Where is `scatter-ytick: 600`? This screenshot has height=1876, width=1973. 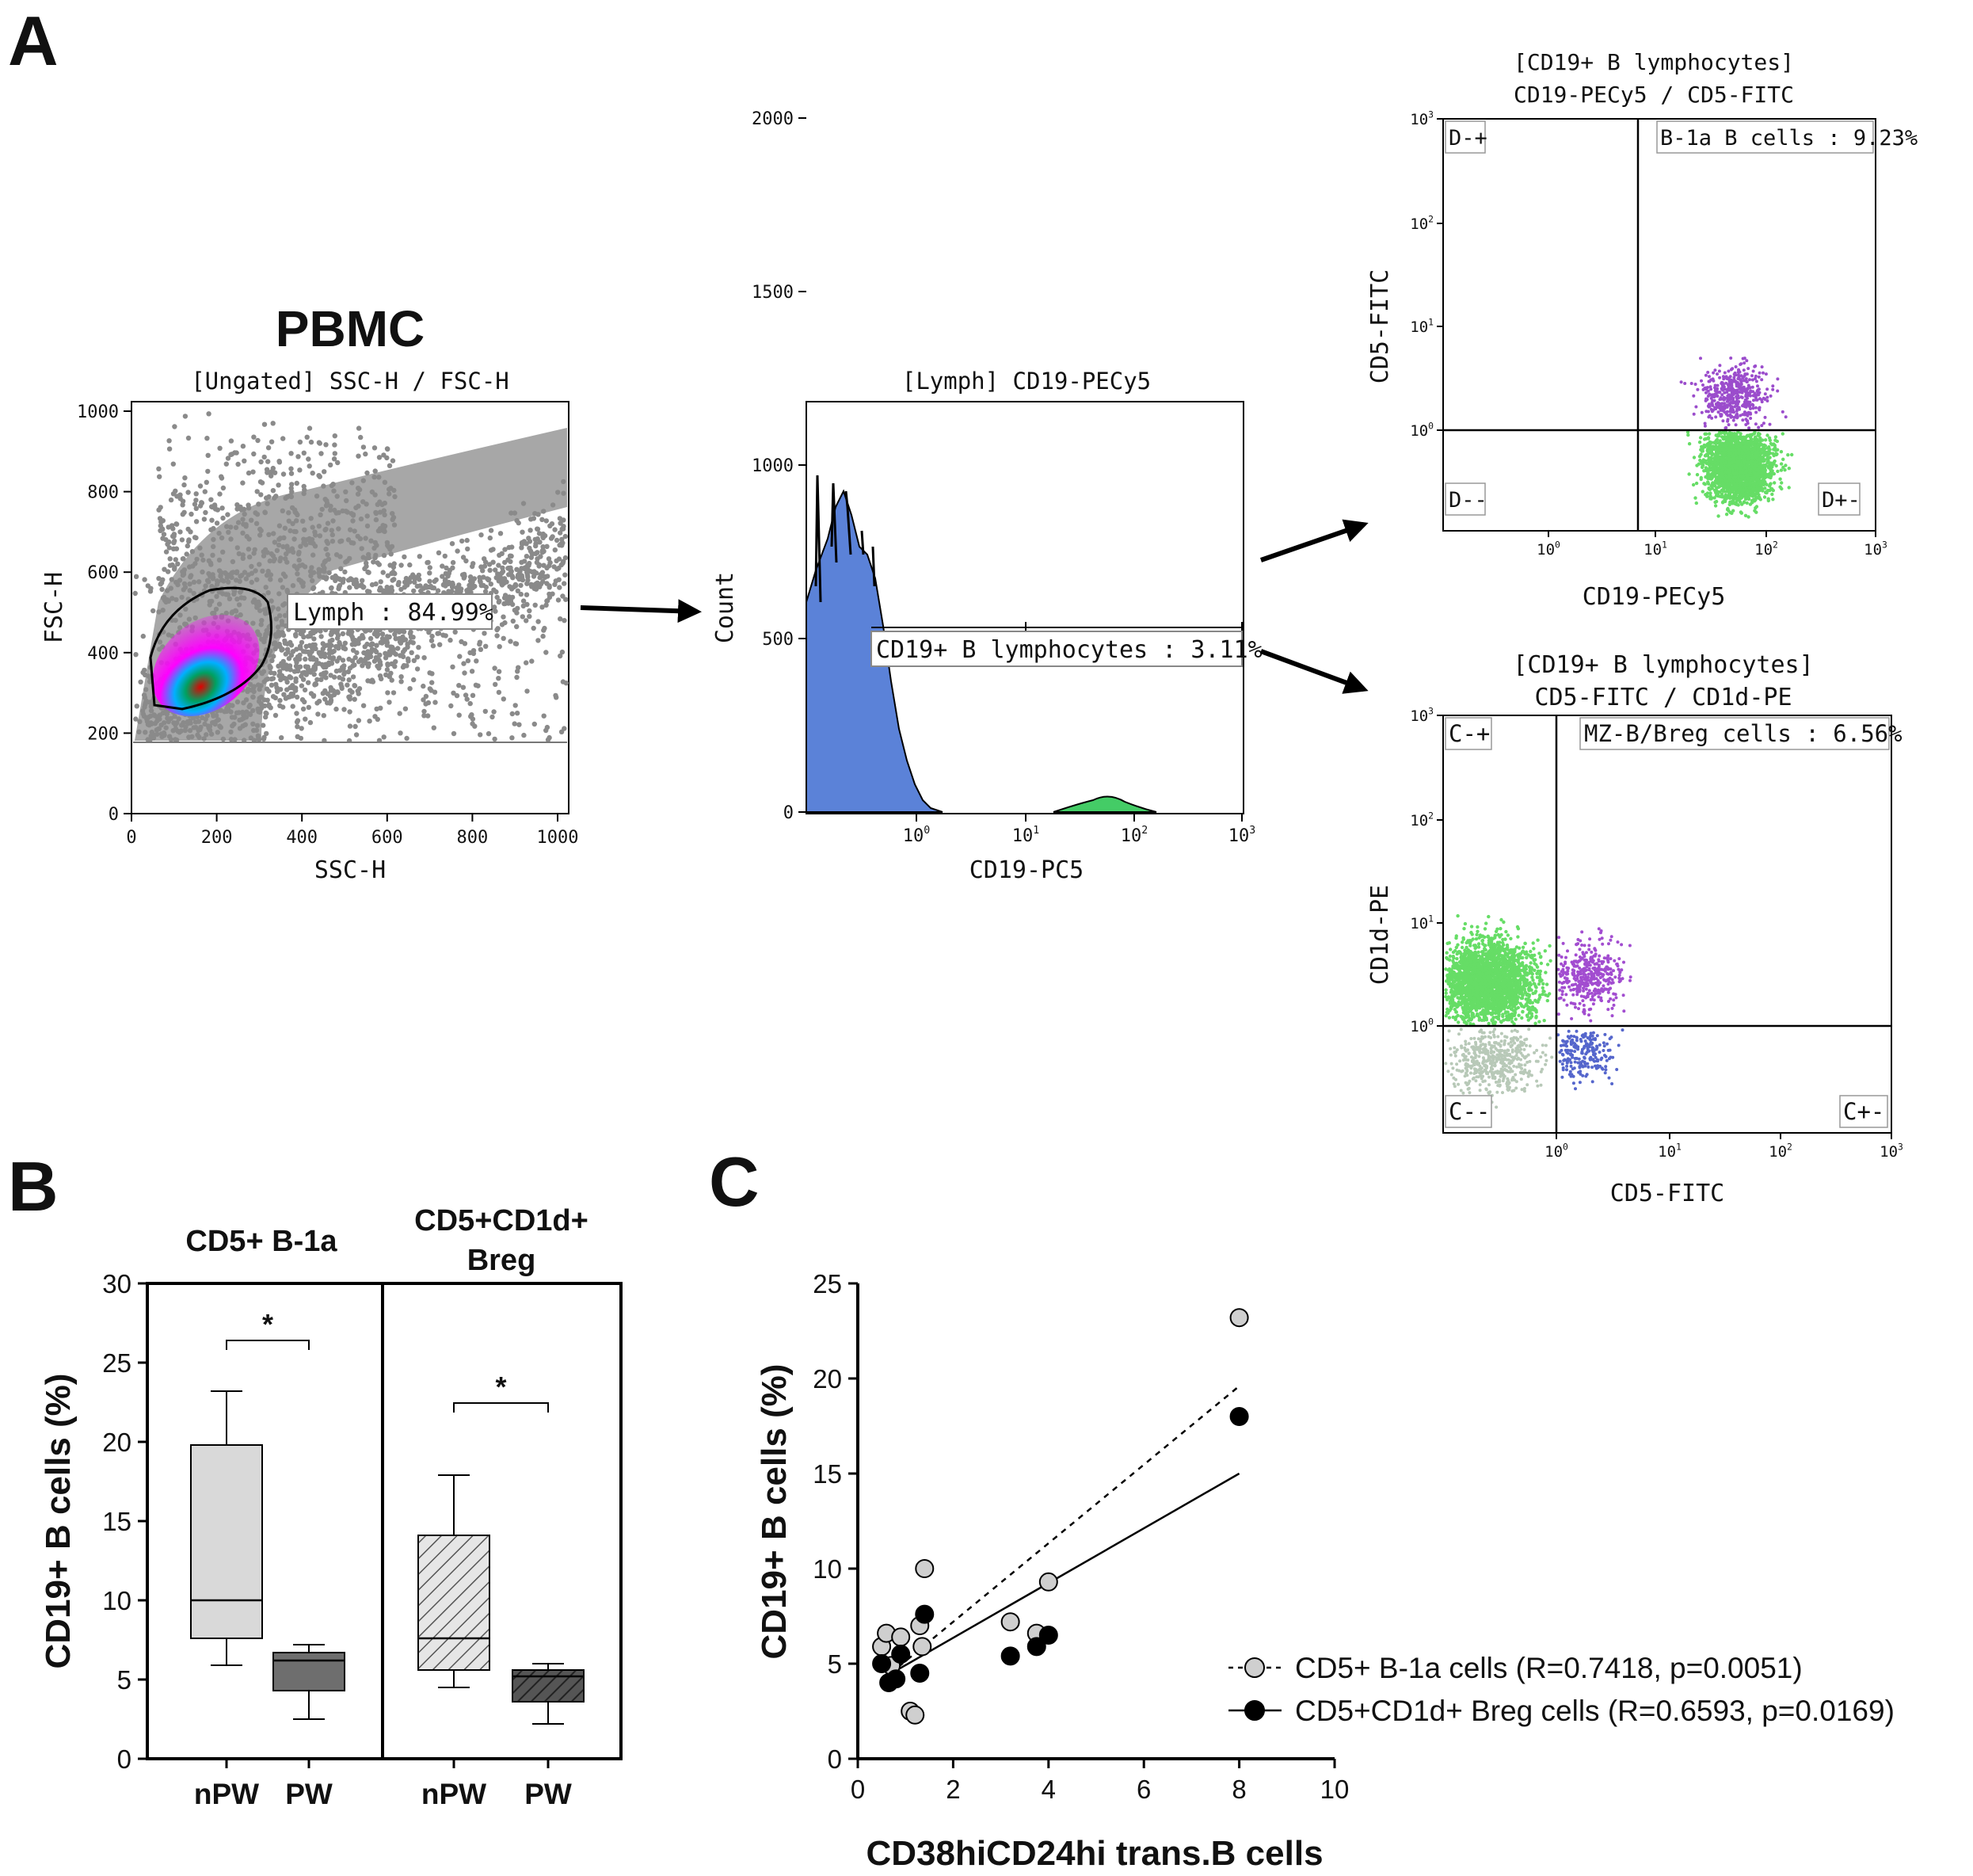 scatter-ytick: 600 is located at coordinates (103, 573).